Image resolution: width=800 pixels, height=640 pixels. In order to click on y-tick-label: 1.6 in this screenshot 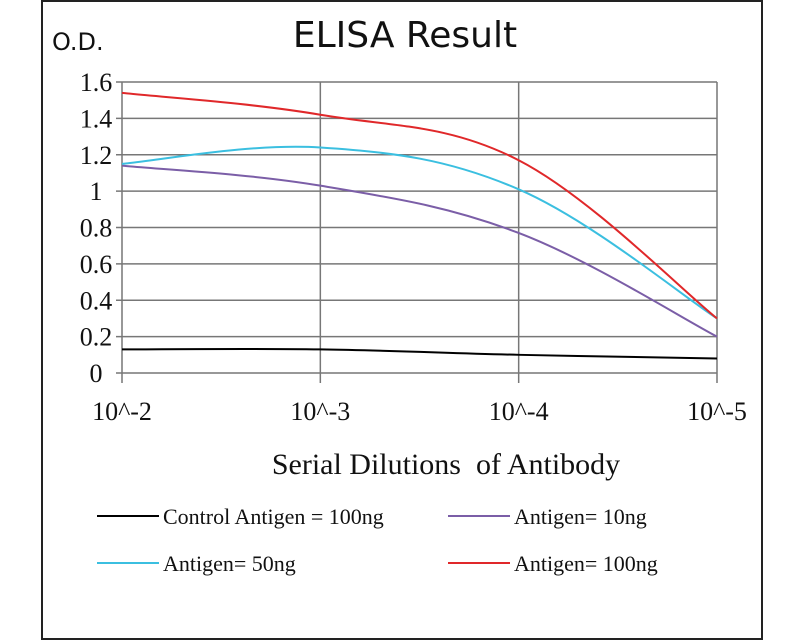, I will do `click(96, 82)`.